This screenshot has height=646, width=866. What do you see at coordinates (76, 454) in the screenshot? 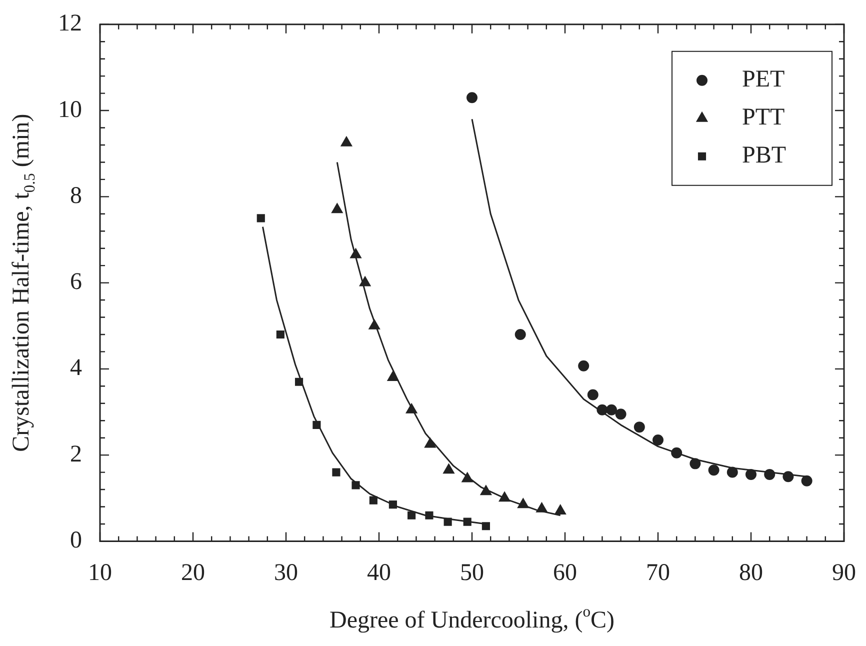
I see `y-tick-label: 2` at bounding box center [76, 454].